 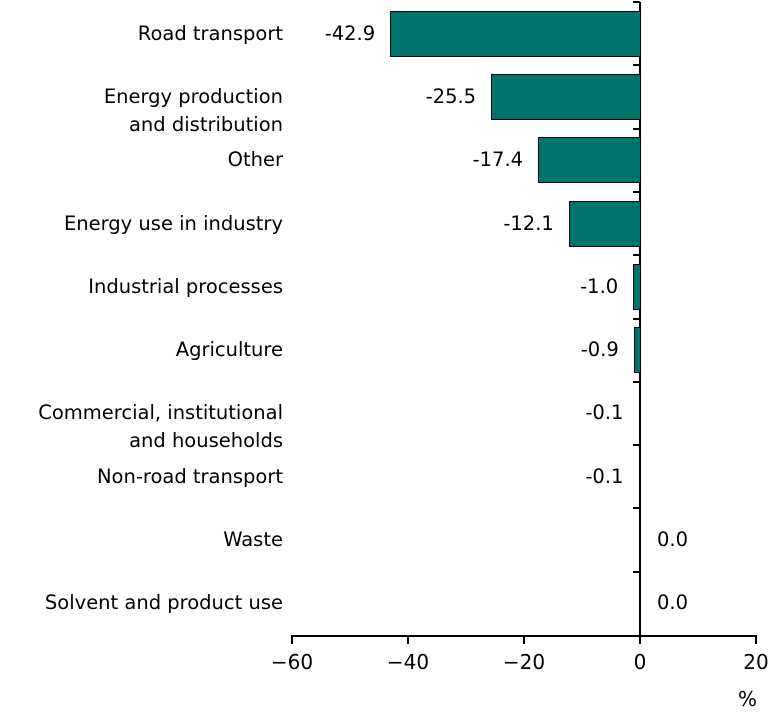 I want to click on category-label-line: Agriculture, so click(x=229, y=350).